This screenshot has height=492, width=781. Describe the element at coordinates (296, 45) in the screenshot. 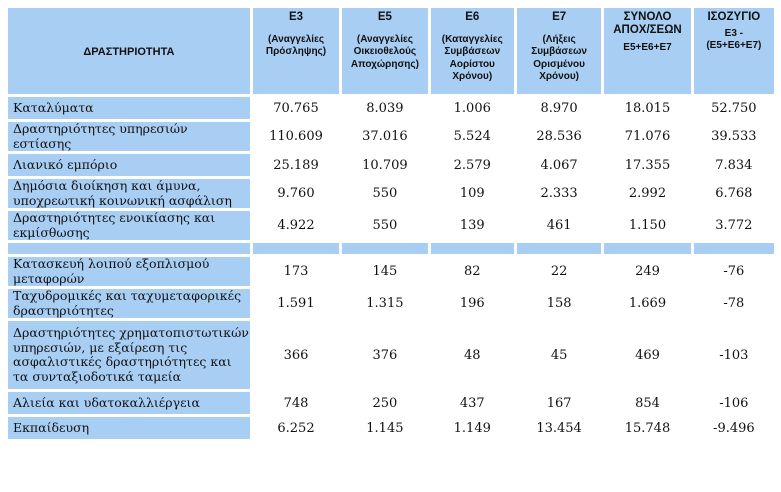

I see `header-e3-desc: (Αναγγελίες Πρόσληψης)` at that location.